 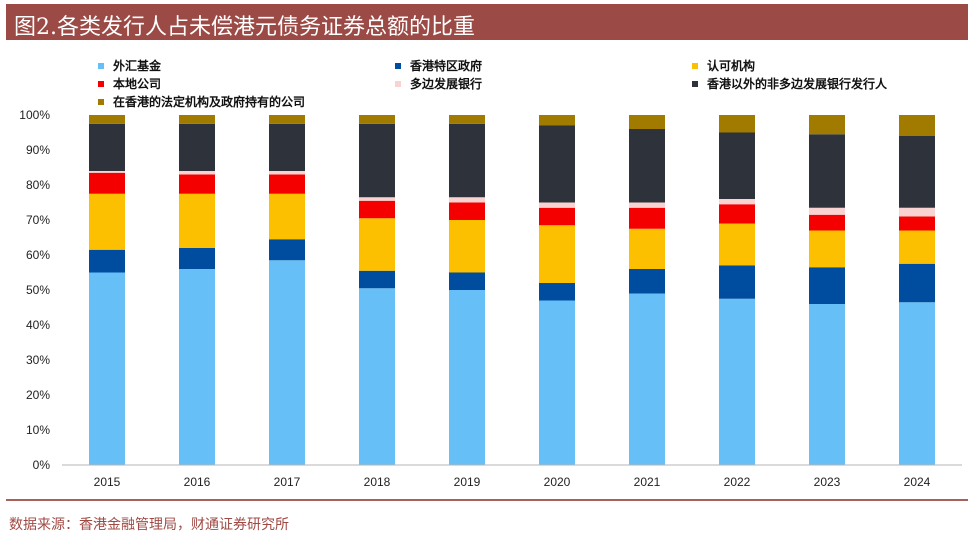 I want to click on bar-segment-2018-s1, so click(x=377, y=279).